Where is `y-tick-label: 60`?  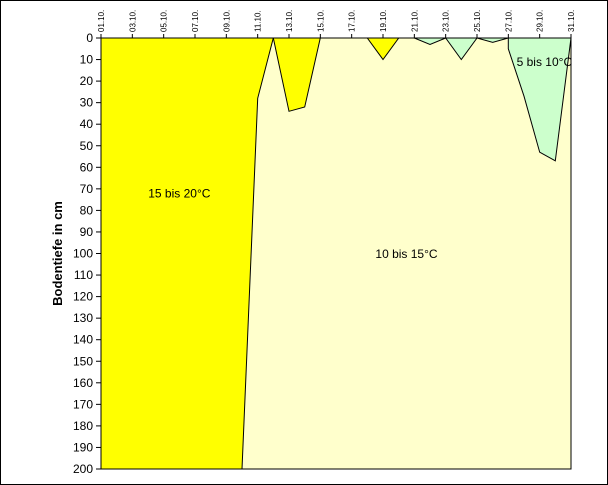
y-tick-label: 60 is located at coordinates (87, 167).